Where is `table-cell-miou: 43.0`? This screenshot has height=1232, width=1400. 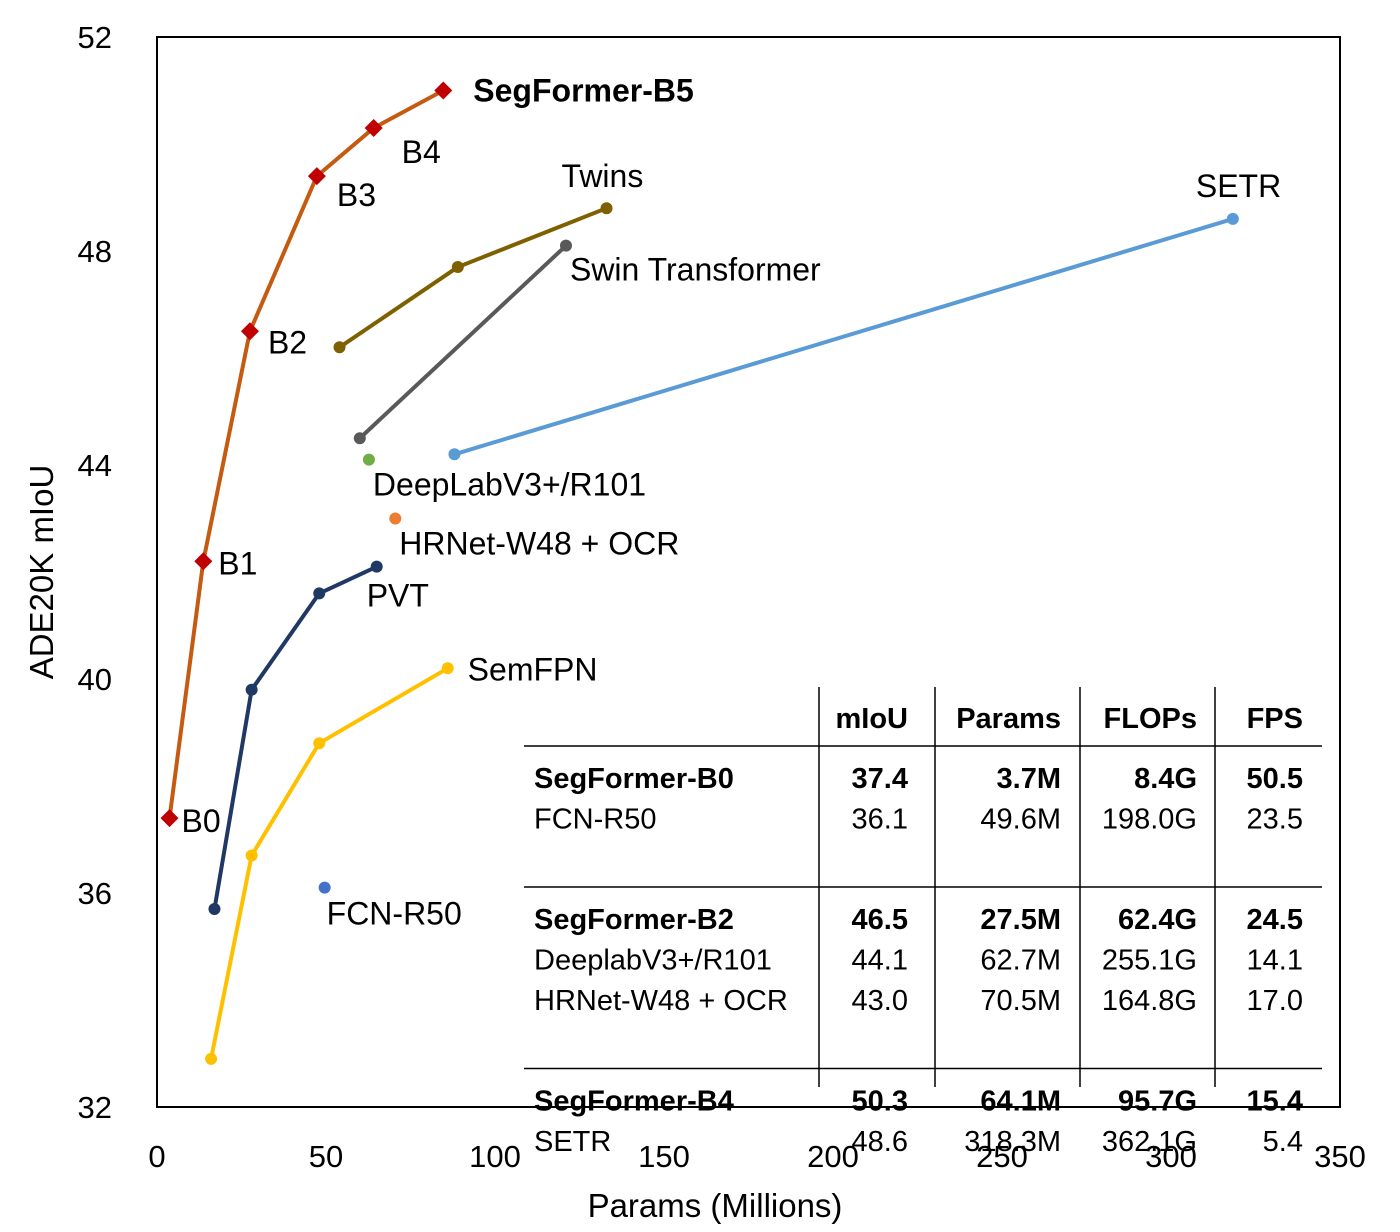
table-cell-miou: 43.0 is located at coordinates (880, 1001).